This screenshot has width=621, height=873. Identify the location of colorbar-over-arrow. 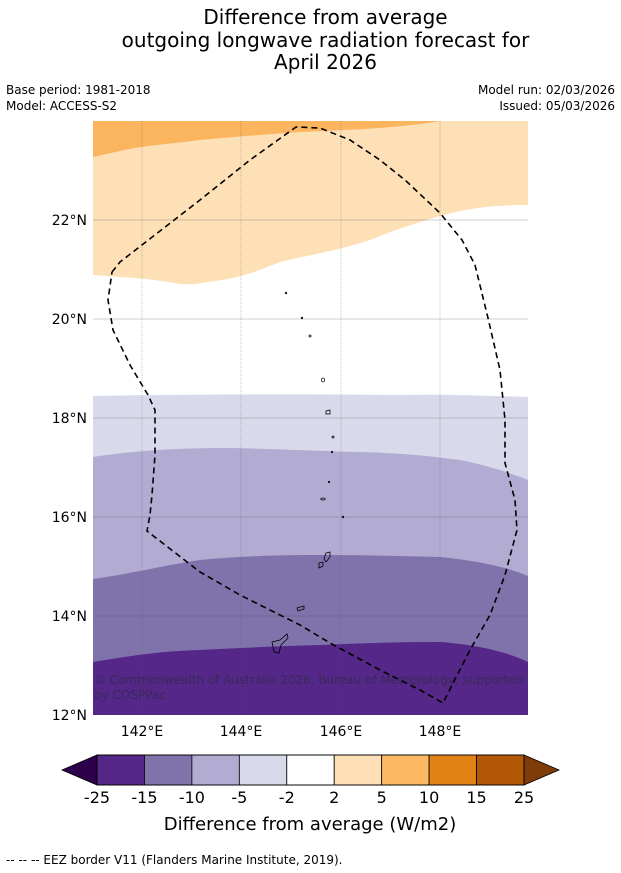
(542, 770).